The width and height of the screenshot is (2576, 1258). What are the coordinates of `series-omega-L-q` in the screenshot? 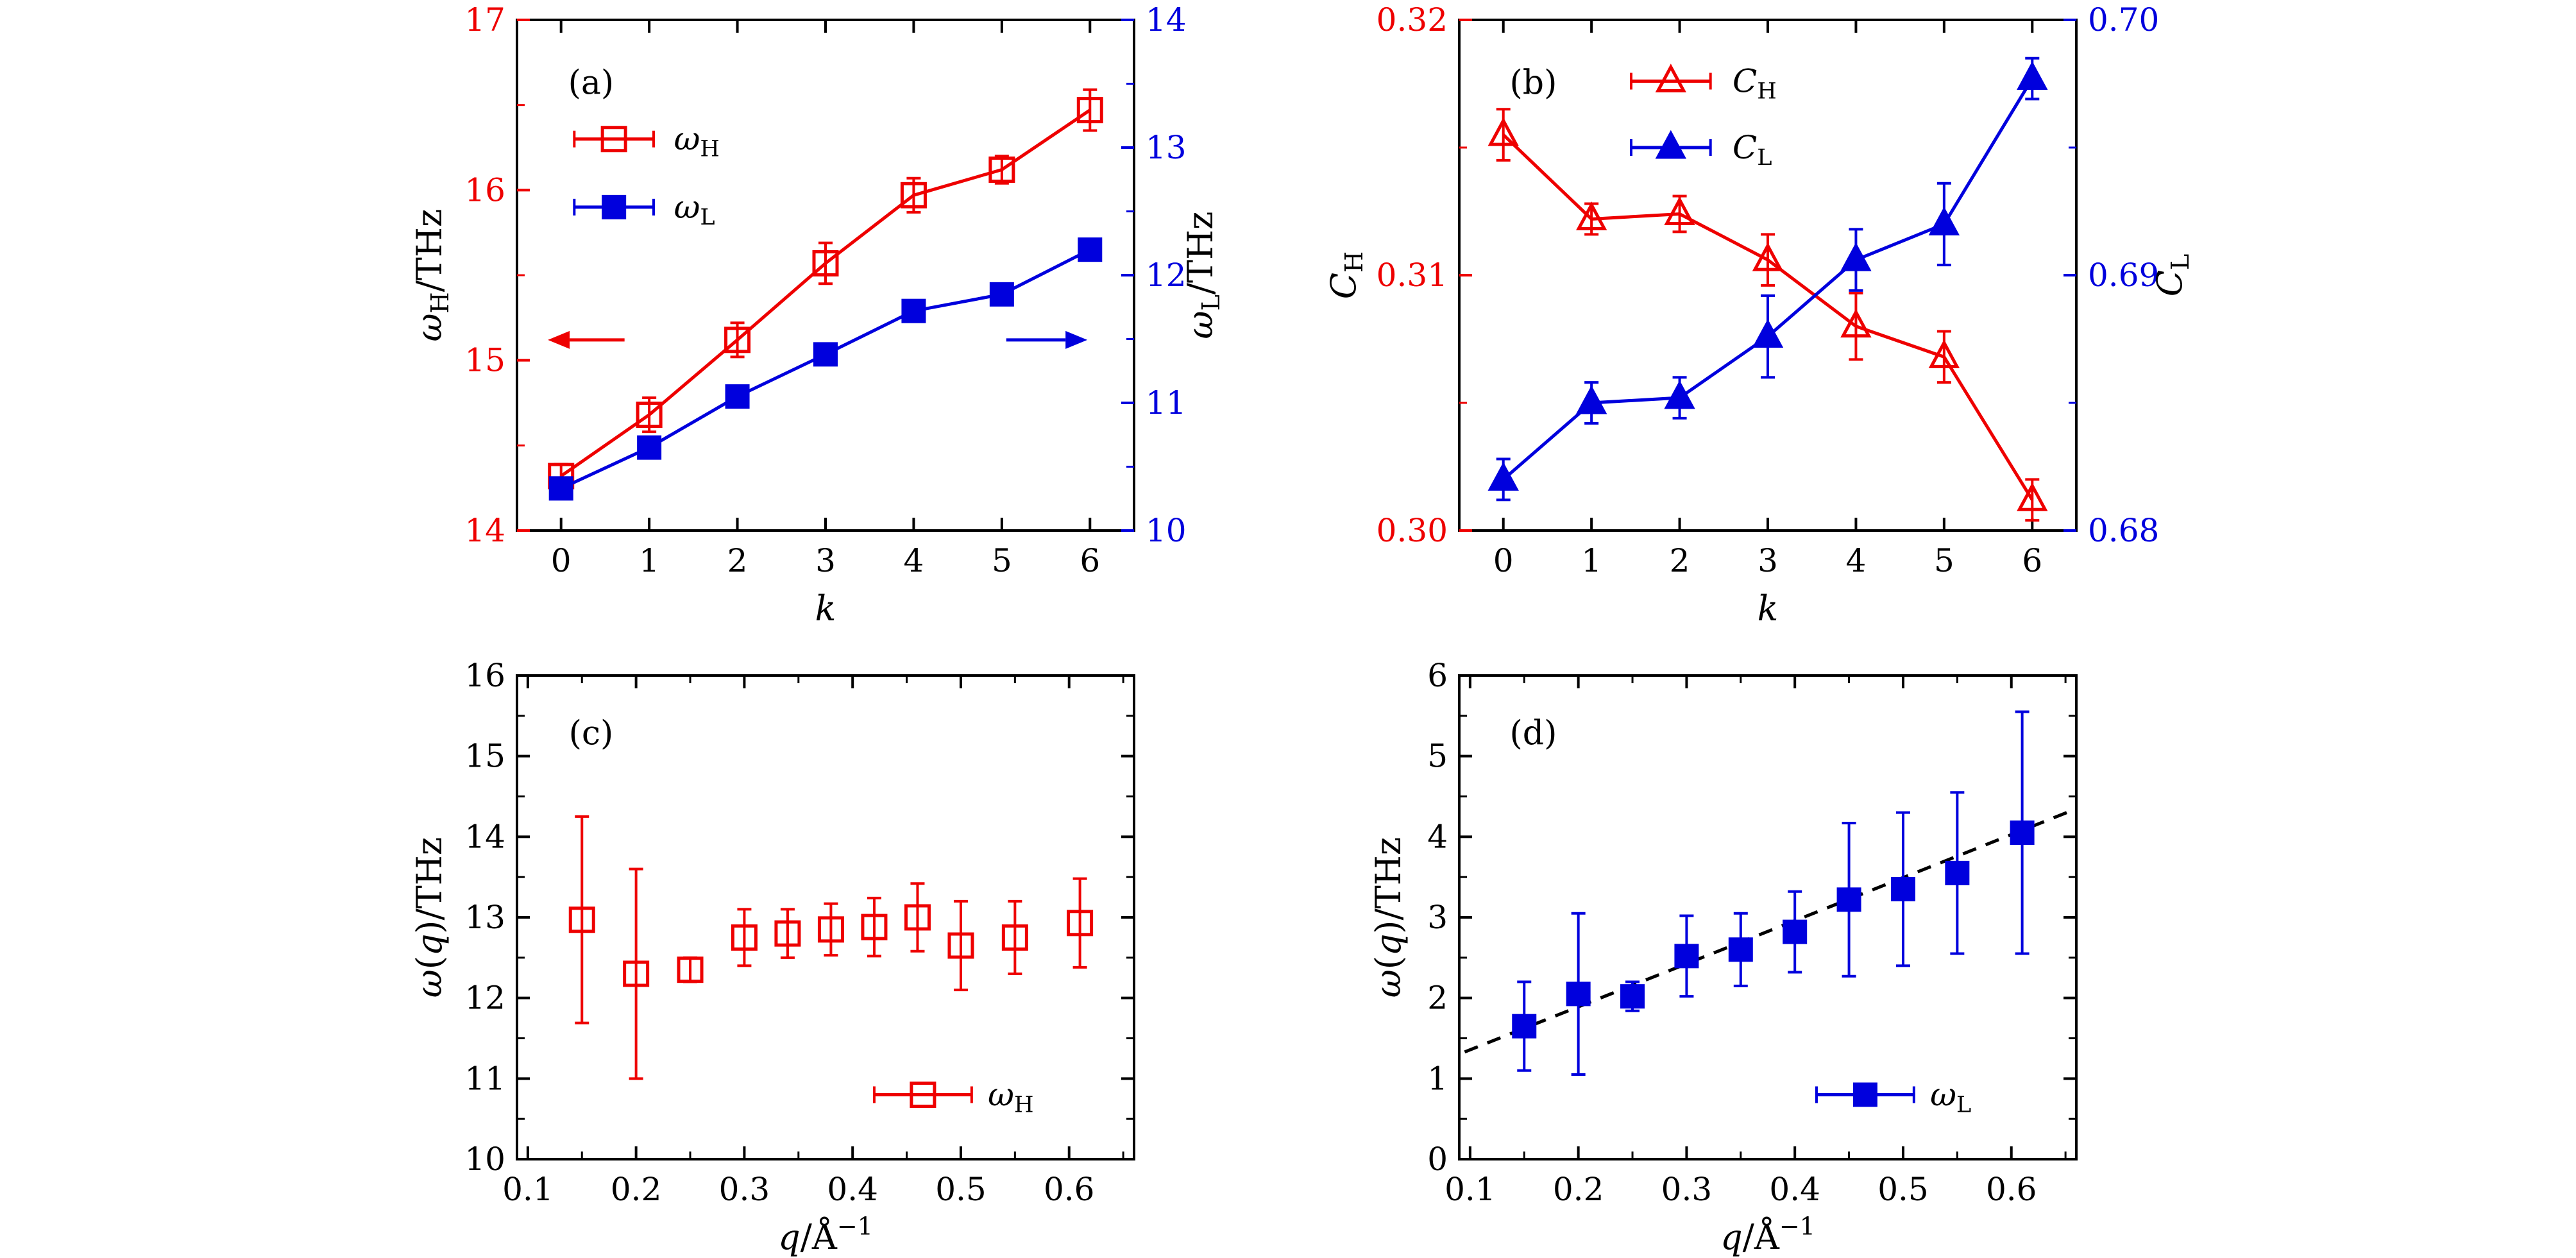 It's located at (1773, 893).